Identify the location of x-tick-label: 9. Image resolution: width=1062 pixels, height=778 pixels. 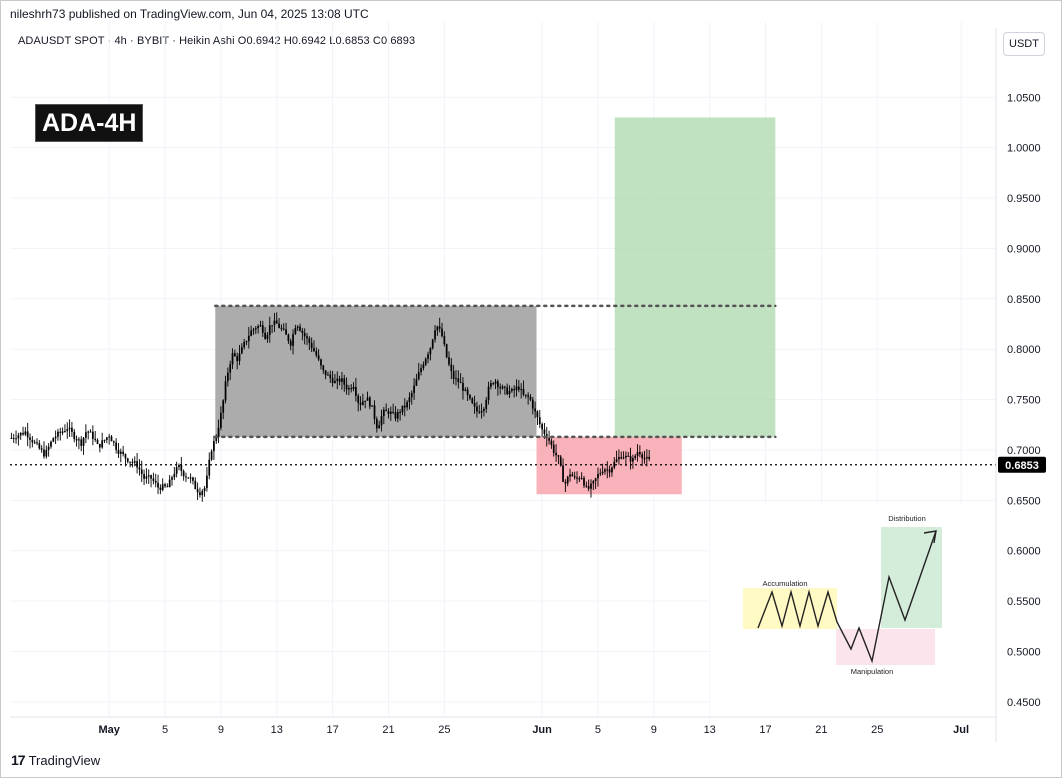
(654, 730).